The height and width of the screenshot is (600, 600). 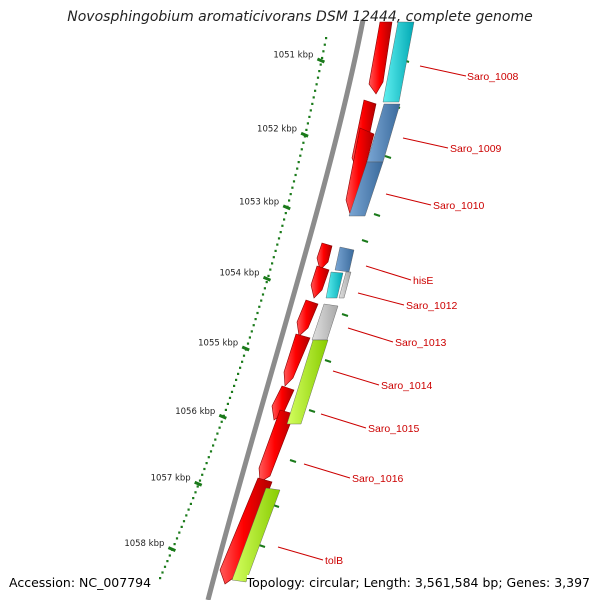 I want to click on accession-text: Accession: NC_007794, so click(x=80, y=582).